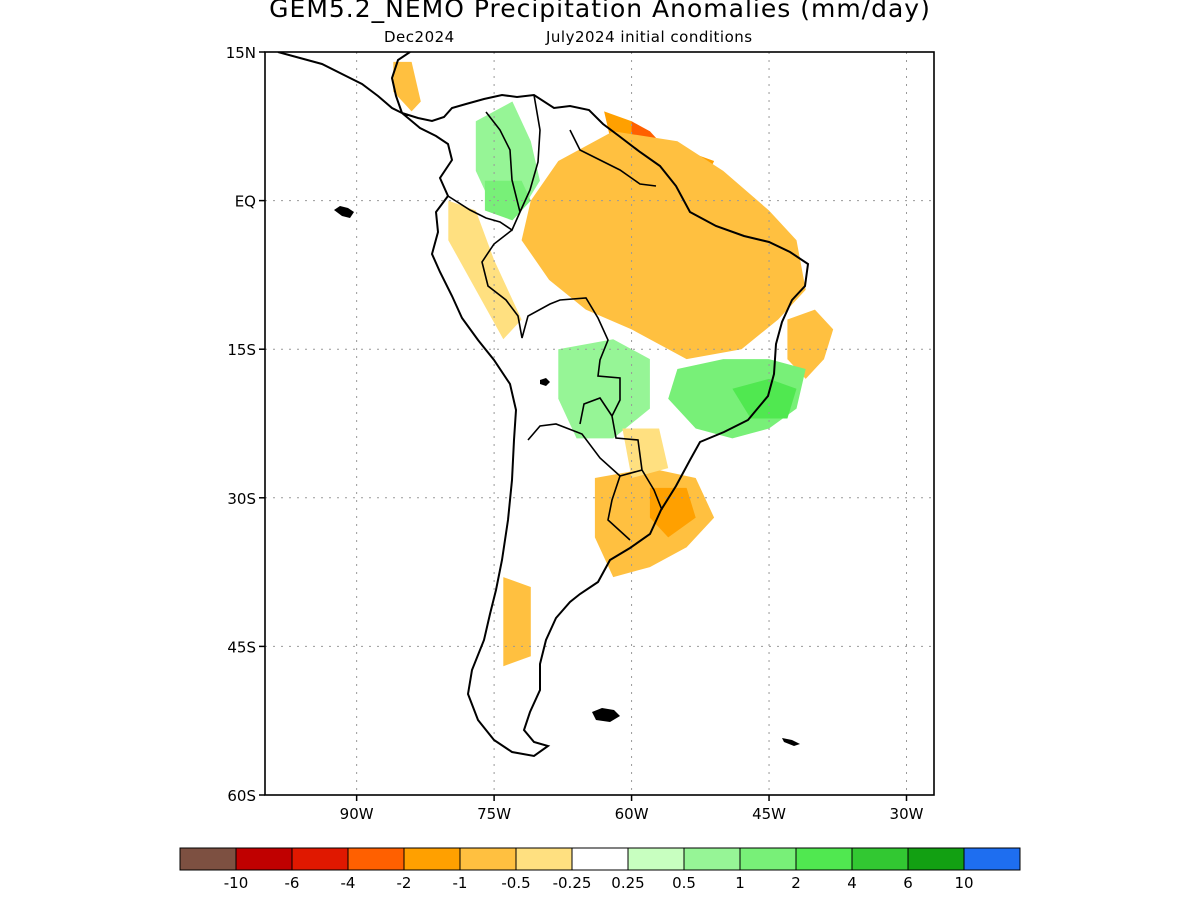  Describe the element at coordinates (517, 622) in the screenshot. I see `anomaly-region-chile-south-dry` at that location.